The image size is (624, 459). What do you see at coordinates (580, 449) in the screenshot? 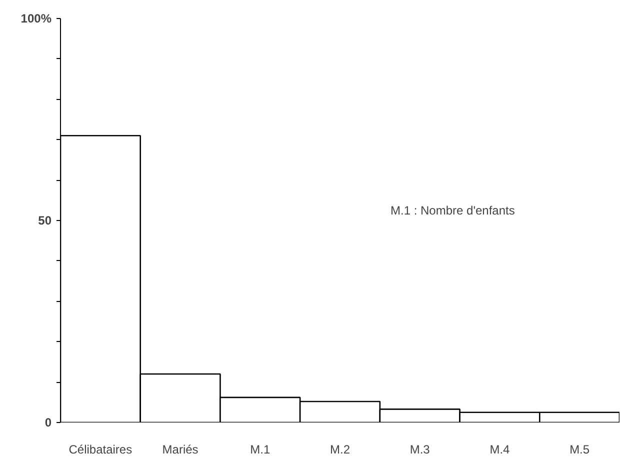
I see `x-tick-label: M.5` at bounding box center [580, 449].